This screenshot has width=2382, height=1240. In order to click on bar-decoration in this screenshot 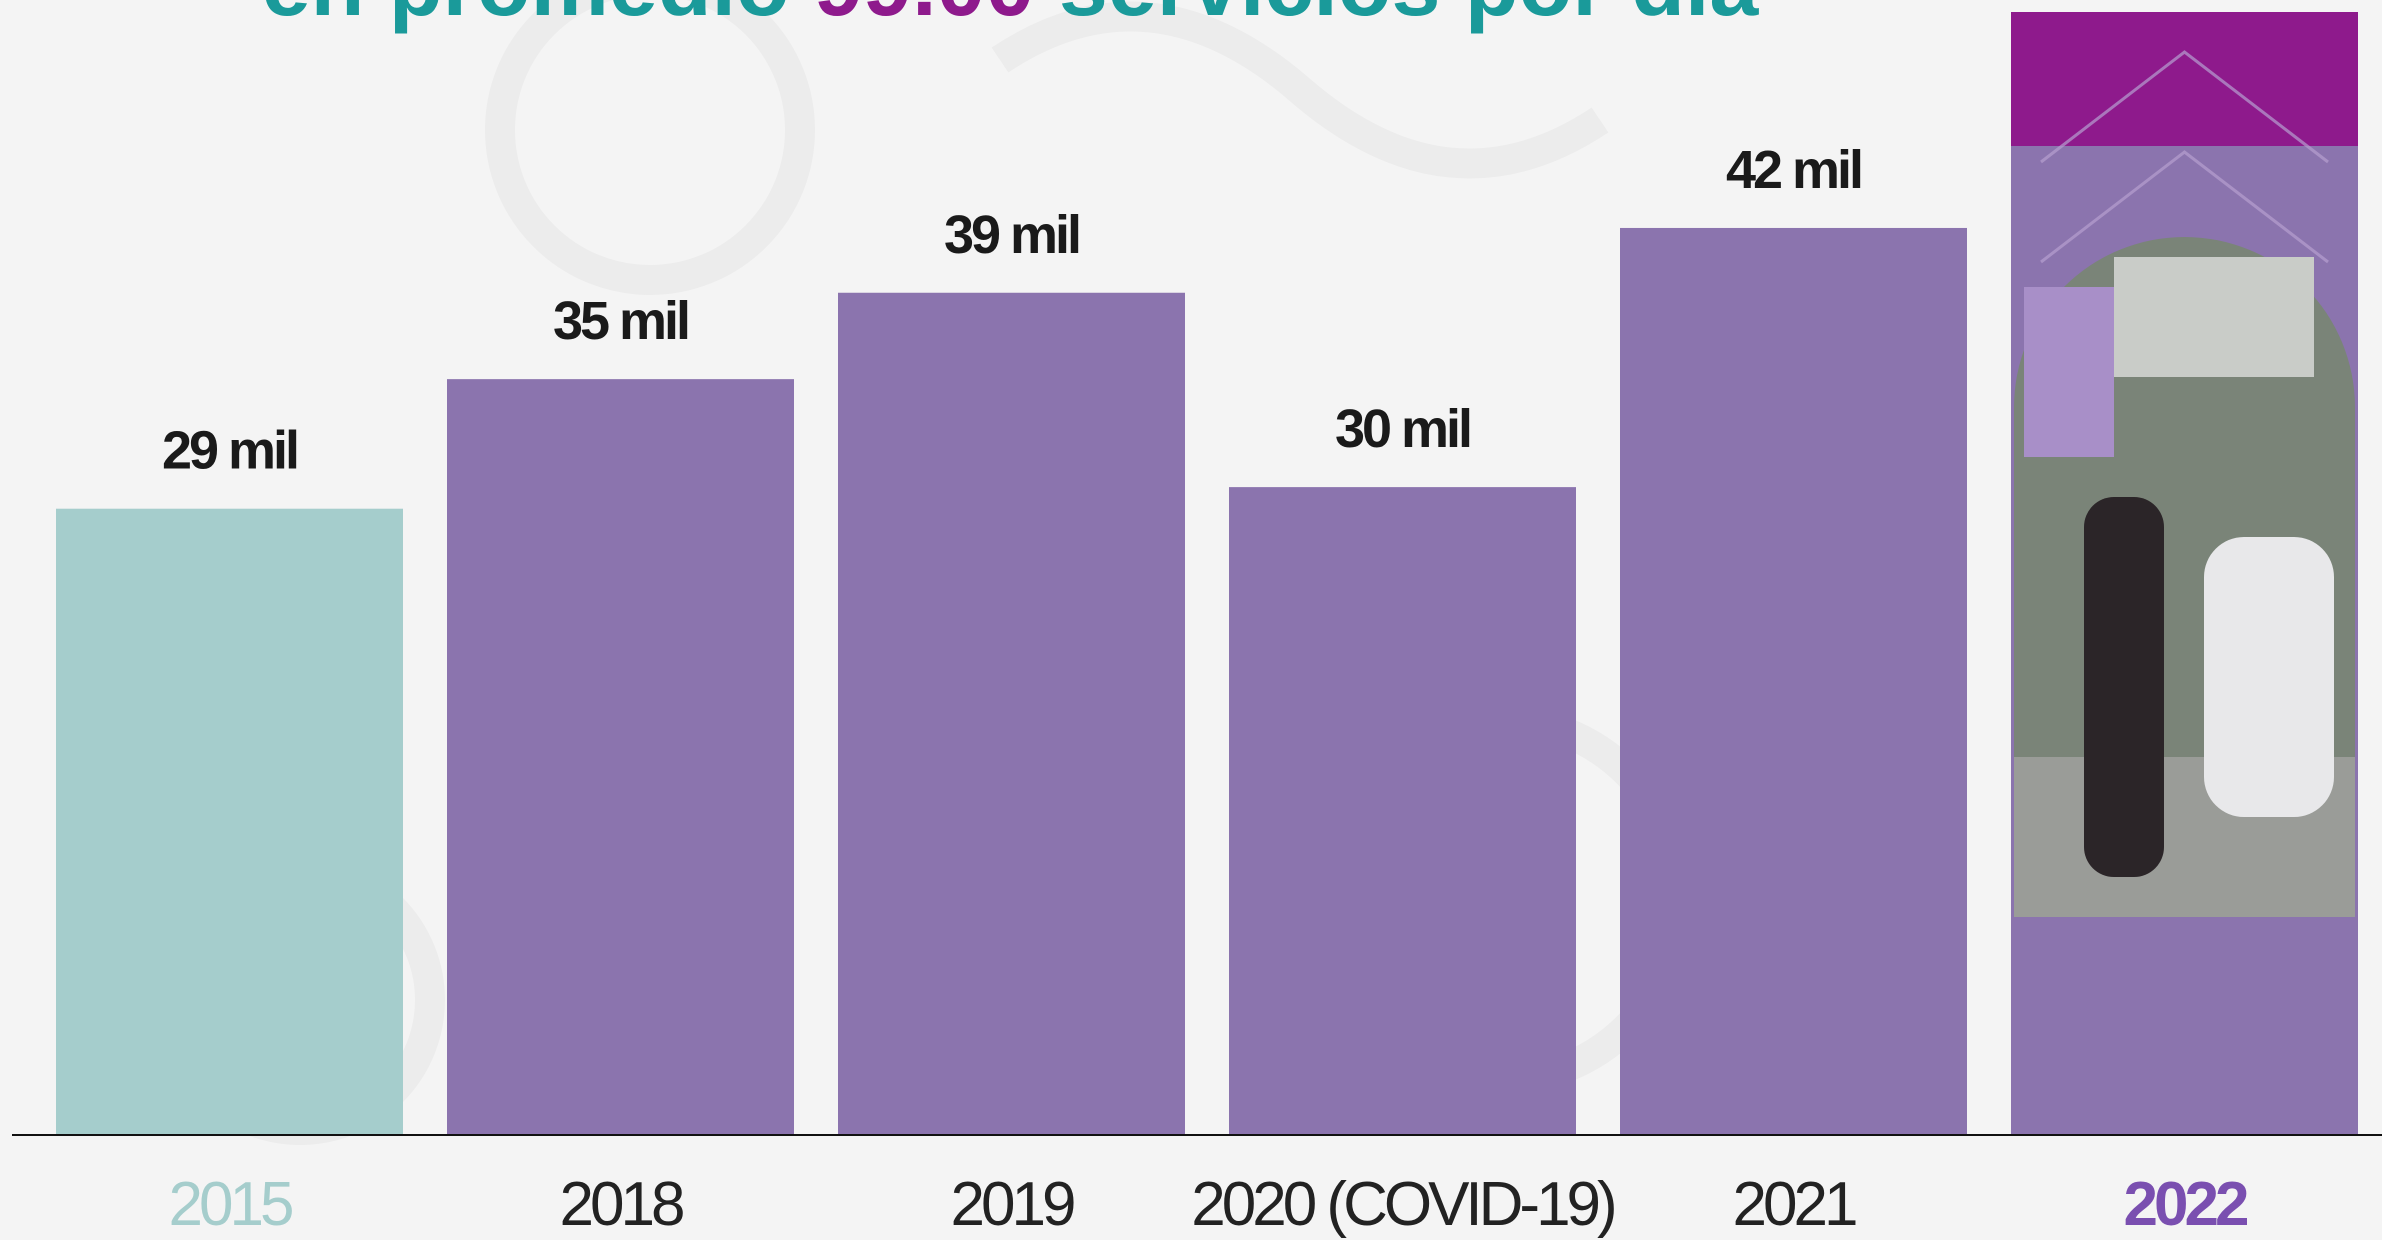, I will do `click(2184, 157)`.